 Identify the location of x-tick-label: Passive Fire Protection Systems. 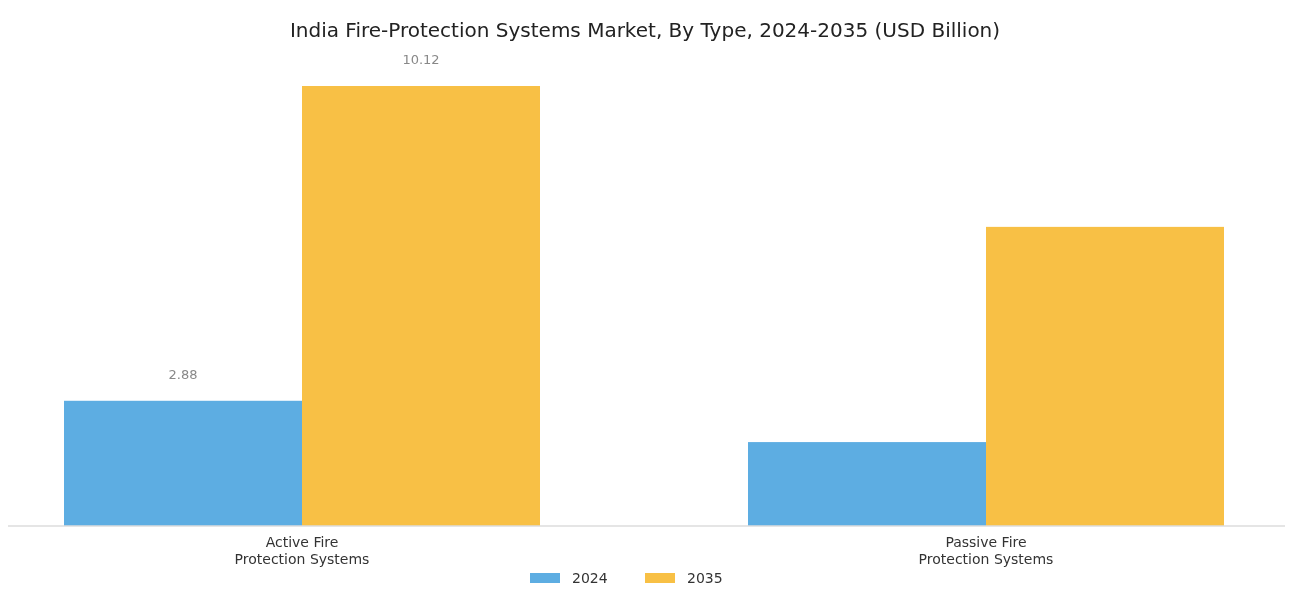
(986, 550).